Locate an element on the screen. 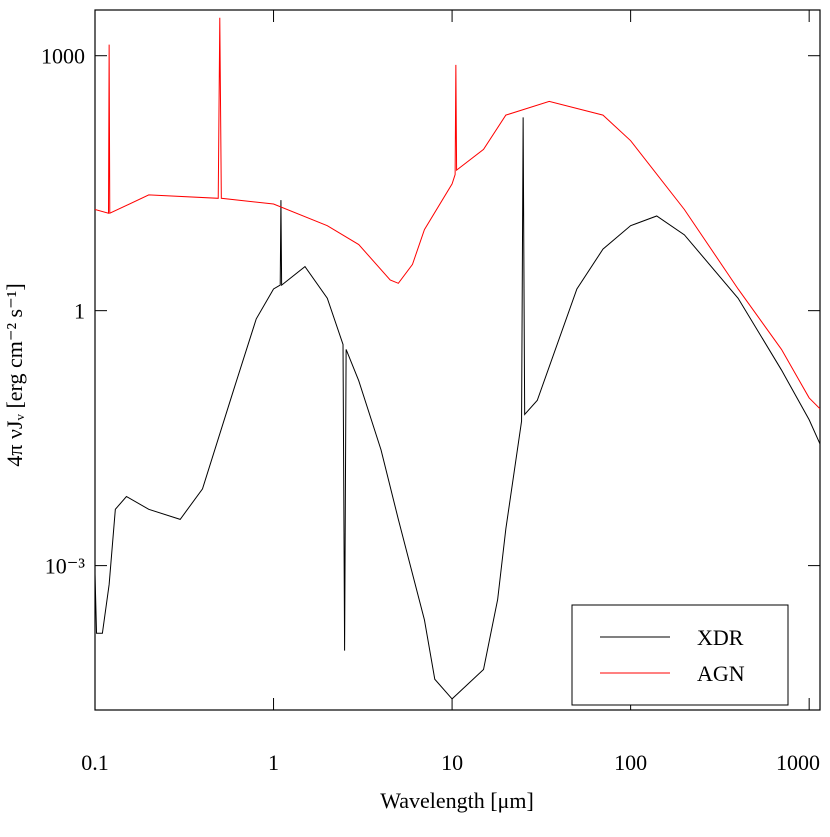 Image resolution: width=830 pixels, height=837 pixels. y-tick-label: 1 is located at coordinates (79, 311).